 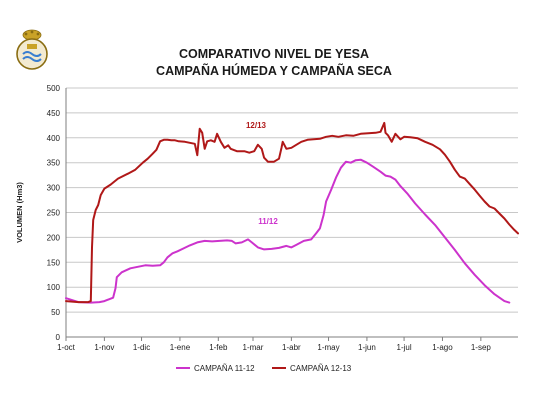 What do you see at coordinates (481, 347) in the screenshot?
I see `x-tick-label: 1-sep` at bounding box center [481, 347].